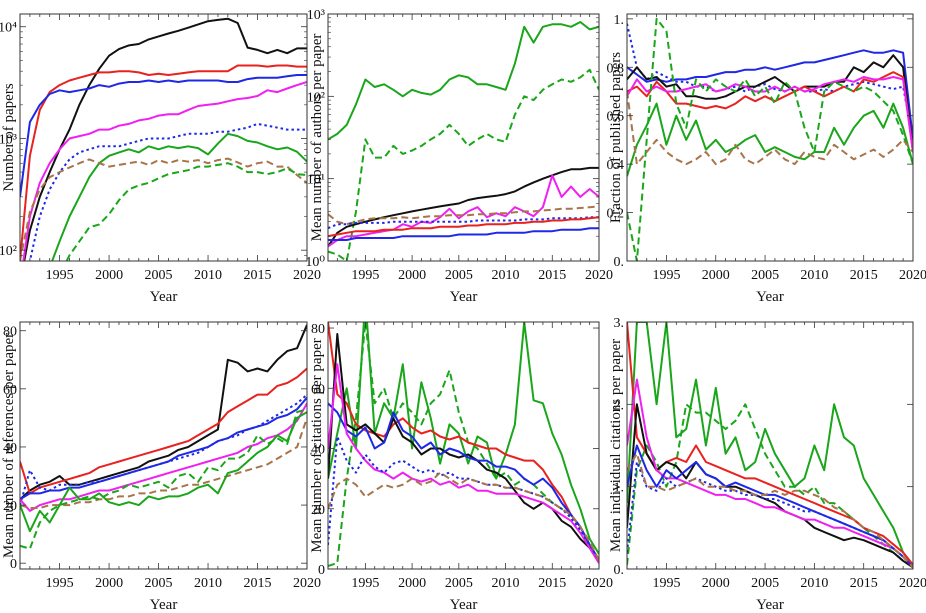 The image size is (926, 613). Describe the element at coordinates (316, 180) in the screenshot. I see `y-tick-label: 10¹` at that location.